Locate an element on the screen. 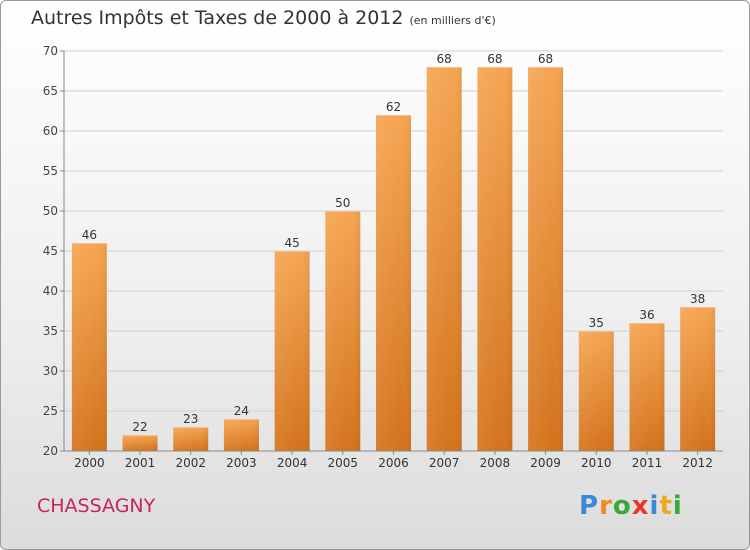 This screenshot has width=750, height=550. data-label: 62 is located at coordinates (393, 107).